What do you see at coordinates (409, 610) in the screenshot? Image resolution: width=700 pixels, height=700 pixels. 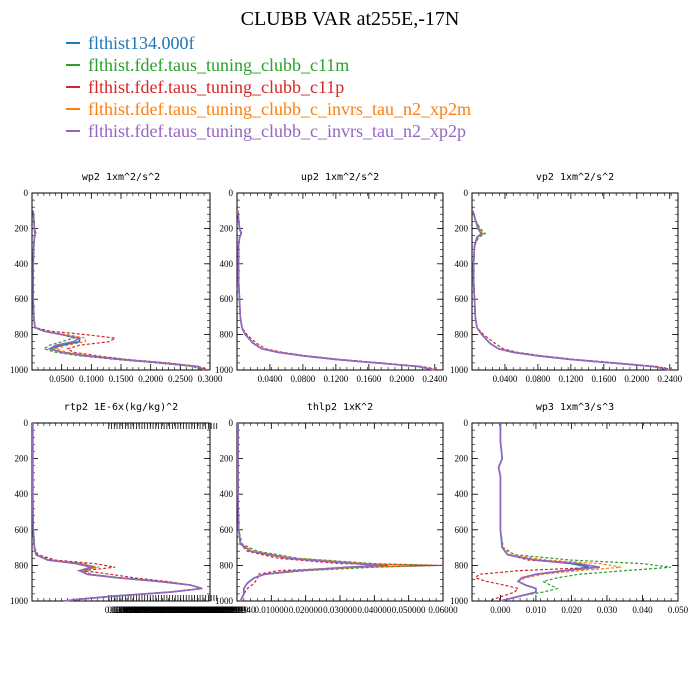 I see `x-tick-label: 0.050000` at bounding box center [409, 610].